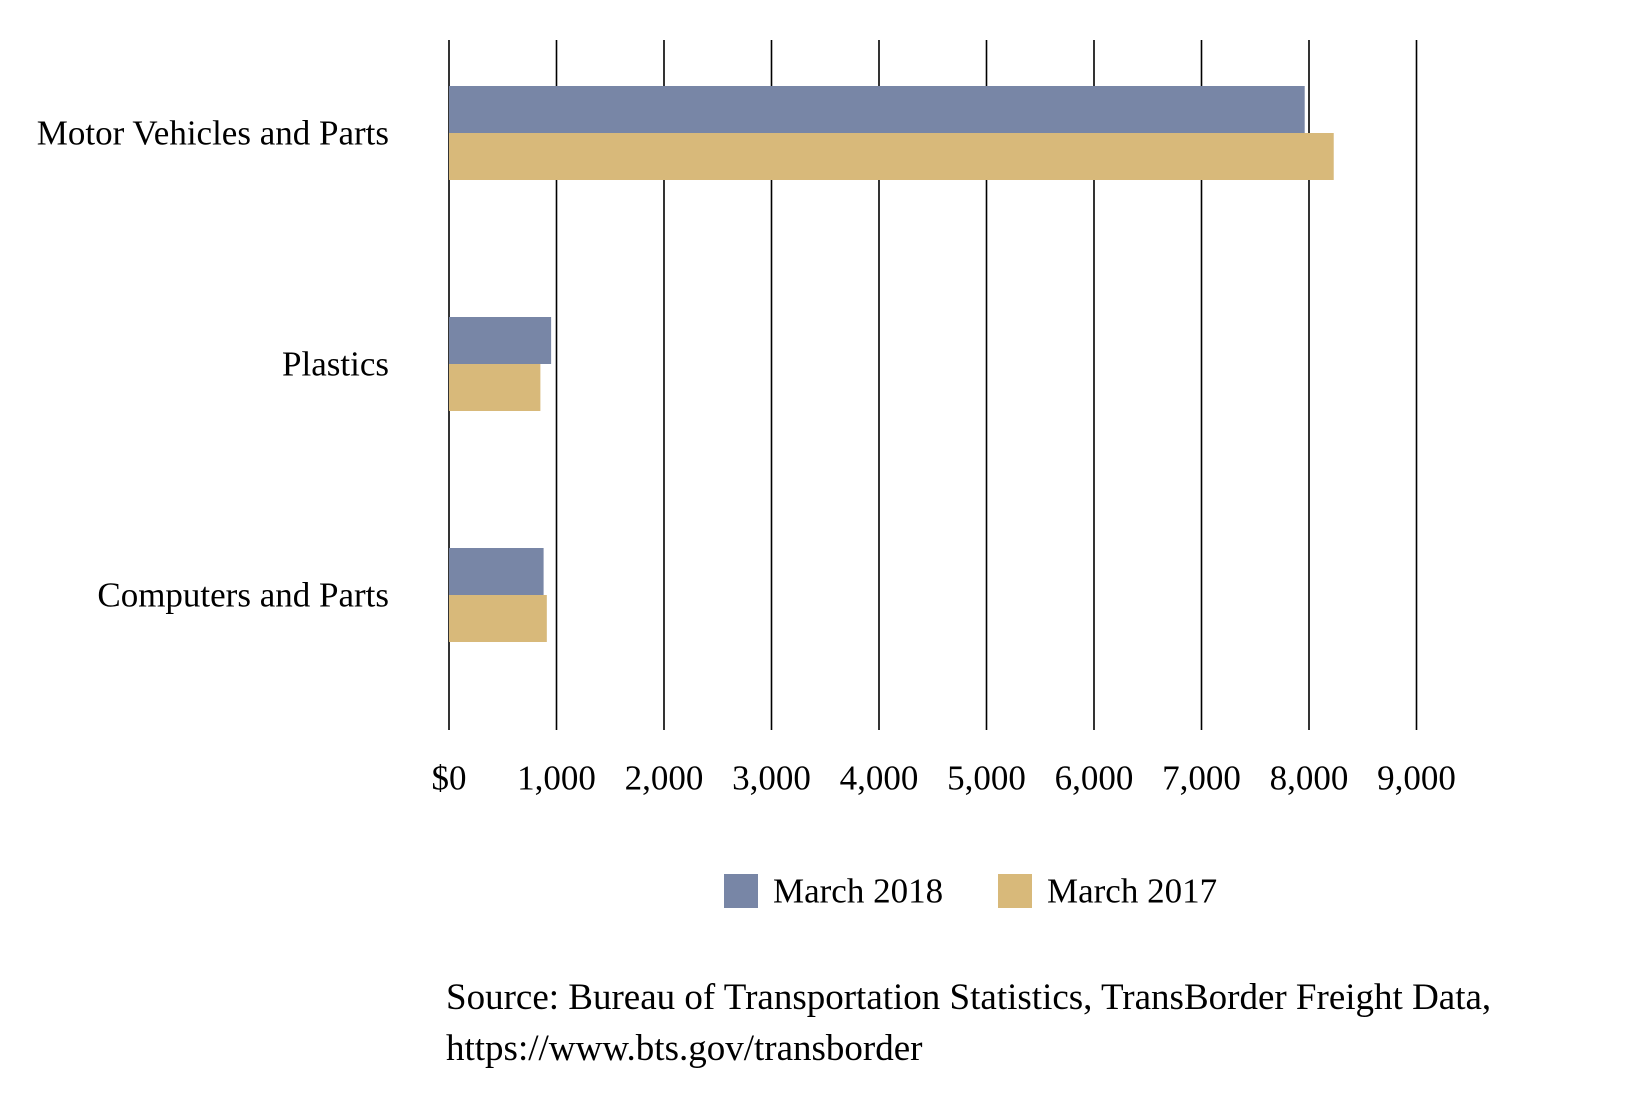 Image resolution: width=1650 pixels, height=1101 pixels. I want to click on bar-motor-vehicles-and-parts-march-2018, so click(877, 109).